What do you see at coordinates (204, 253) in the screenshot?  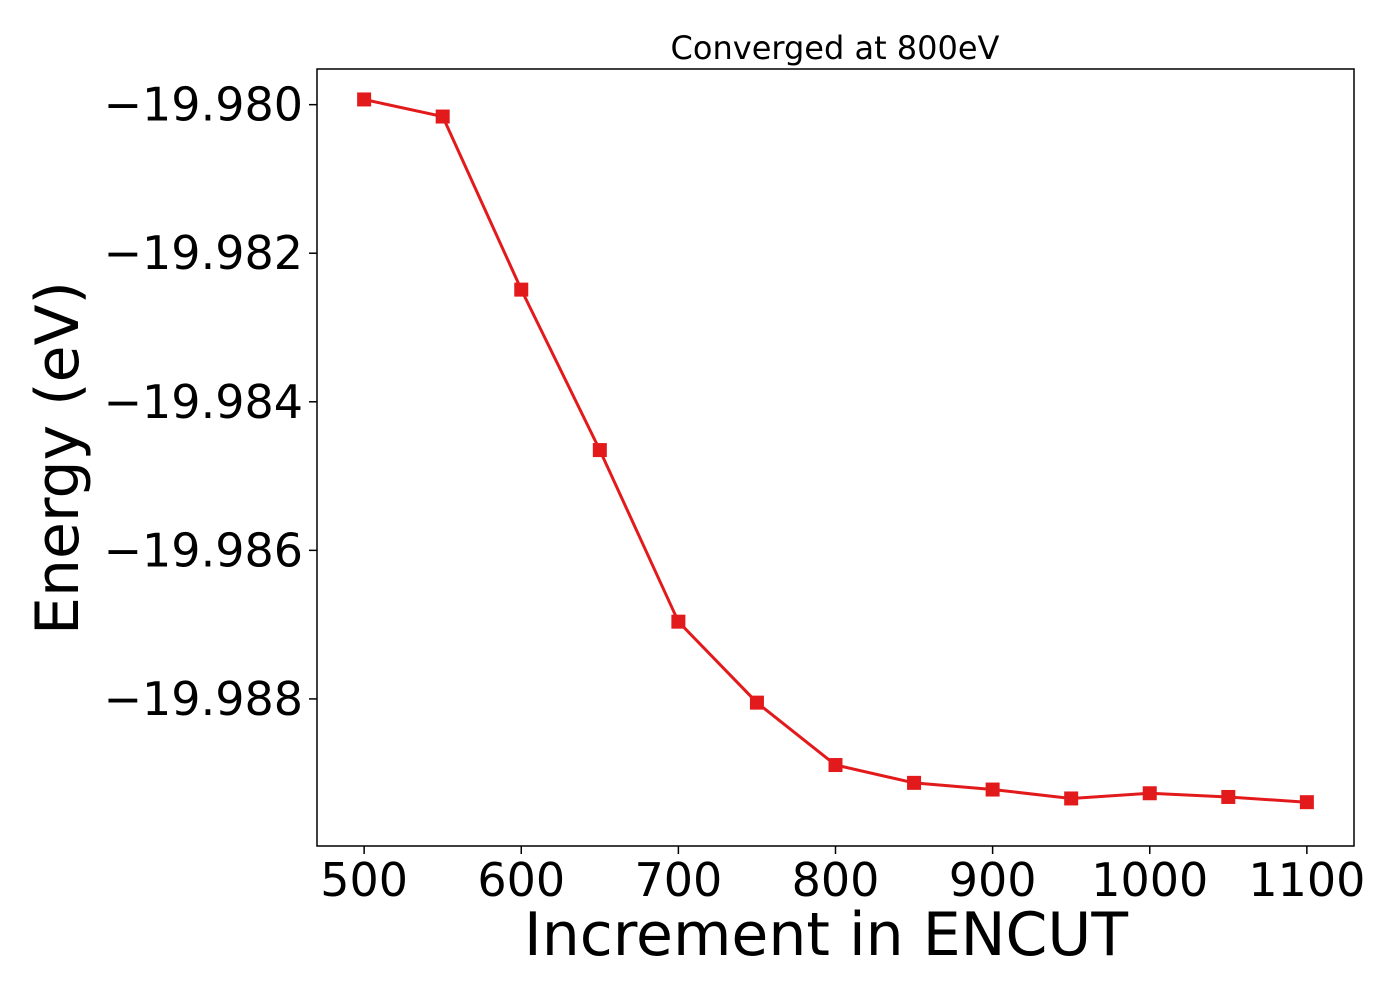 I see `y-tick-label: −19.982` at bounding box center [204, 253].